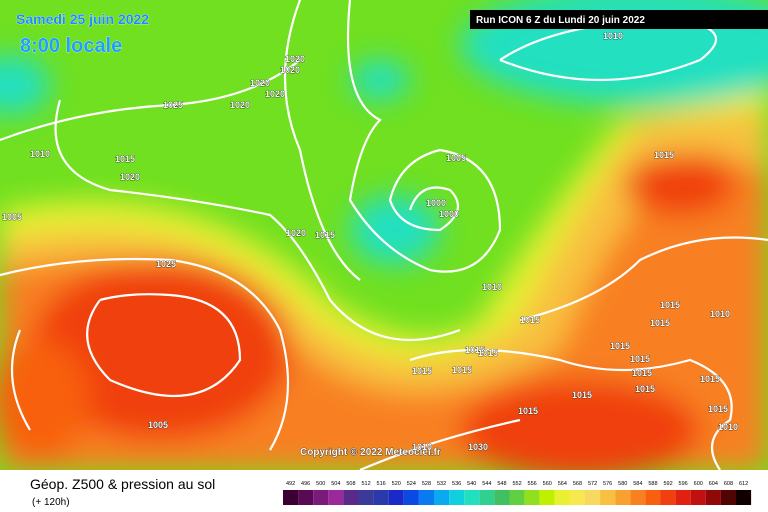 Image resolution: width=768 pixels, height=512 pixels. I want to click on legend-label: 544, so click(486, 484).